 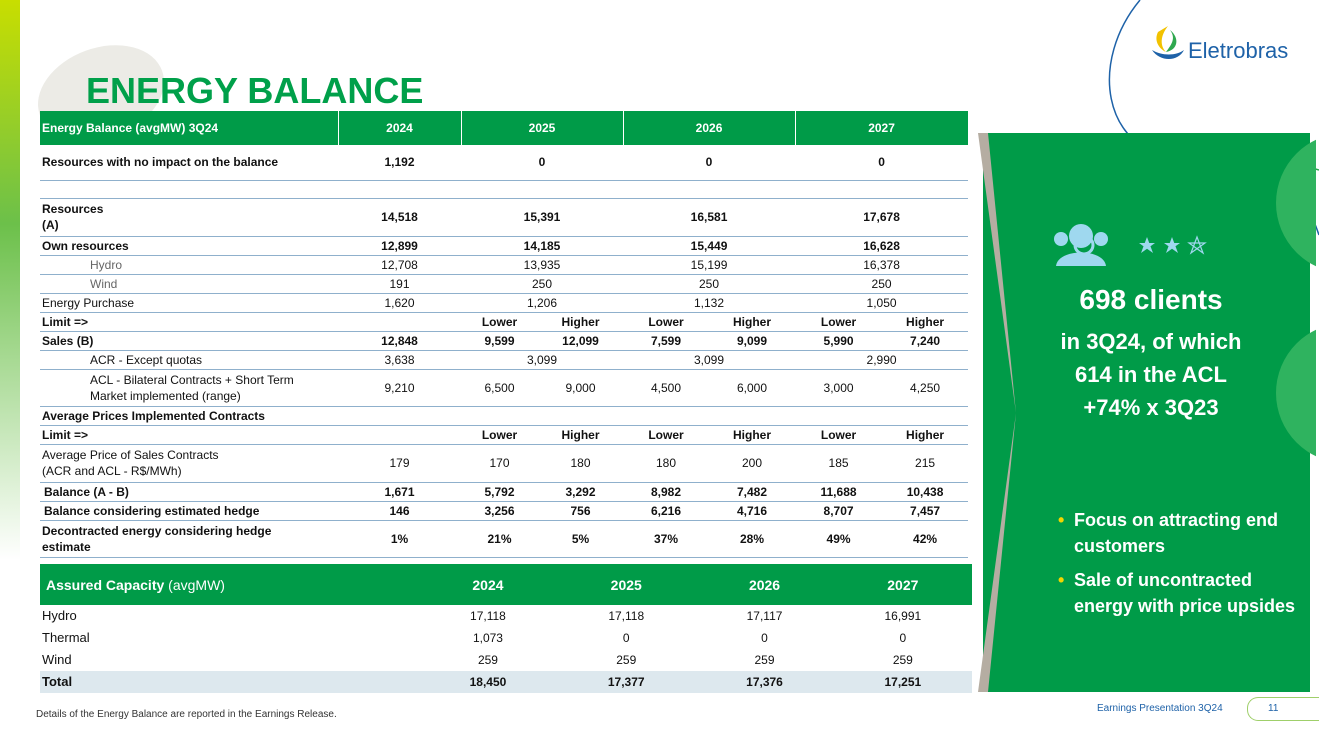 What do you see at coordinates (506, 638) in the screenshot?
I see `table-row: Thermal 1,073 0 0 0` at bounding box center [506, 638].